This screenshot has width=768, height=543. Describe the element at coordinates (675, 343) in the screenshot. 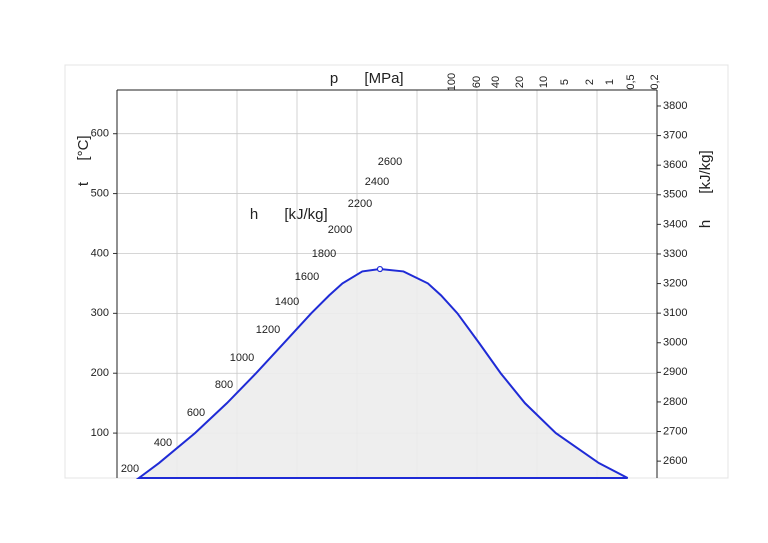

I see `y2-tick-label: 3000` at that location.